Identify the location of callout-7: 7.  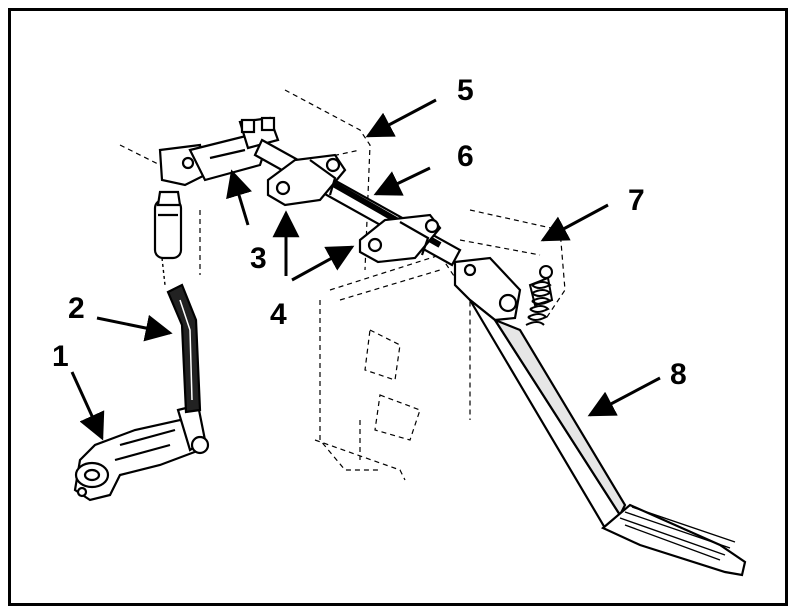
(636, 200).